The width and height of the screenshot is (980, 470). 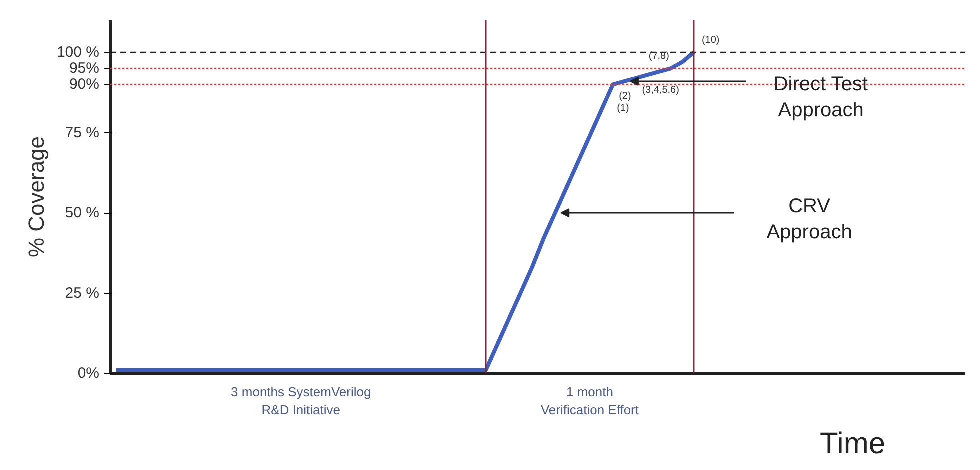 What do you see at coordinates (82, 133) in the screenshot?
I see `y-tick-label: 75 %` at bounding box center [82, 133].